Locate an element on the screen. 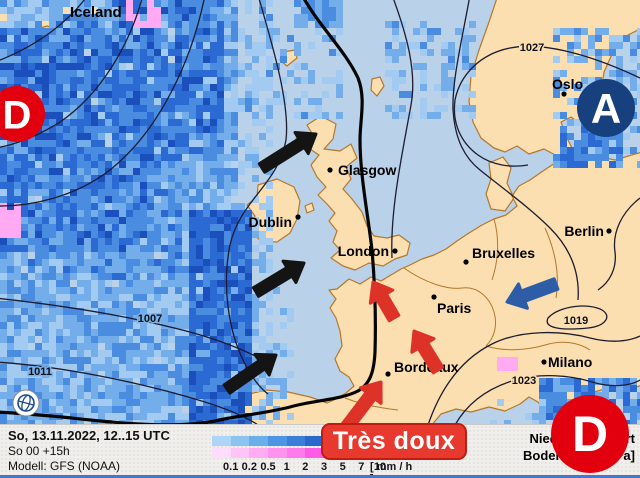  city-label: Glasgow is located at coordinates (367, 170).